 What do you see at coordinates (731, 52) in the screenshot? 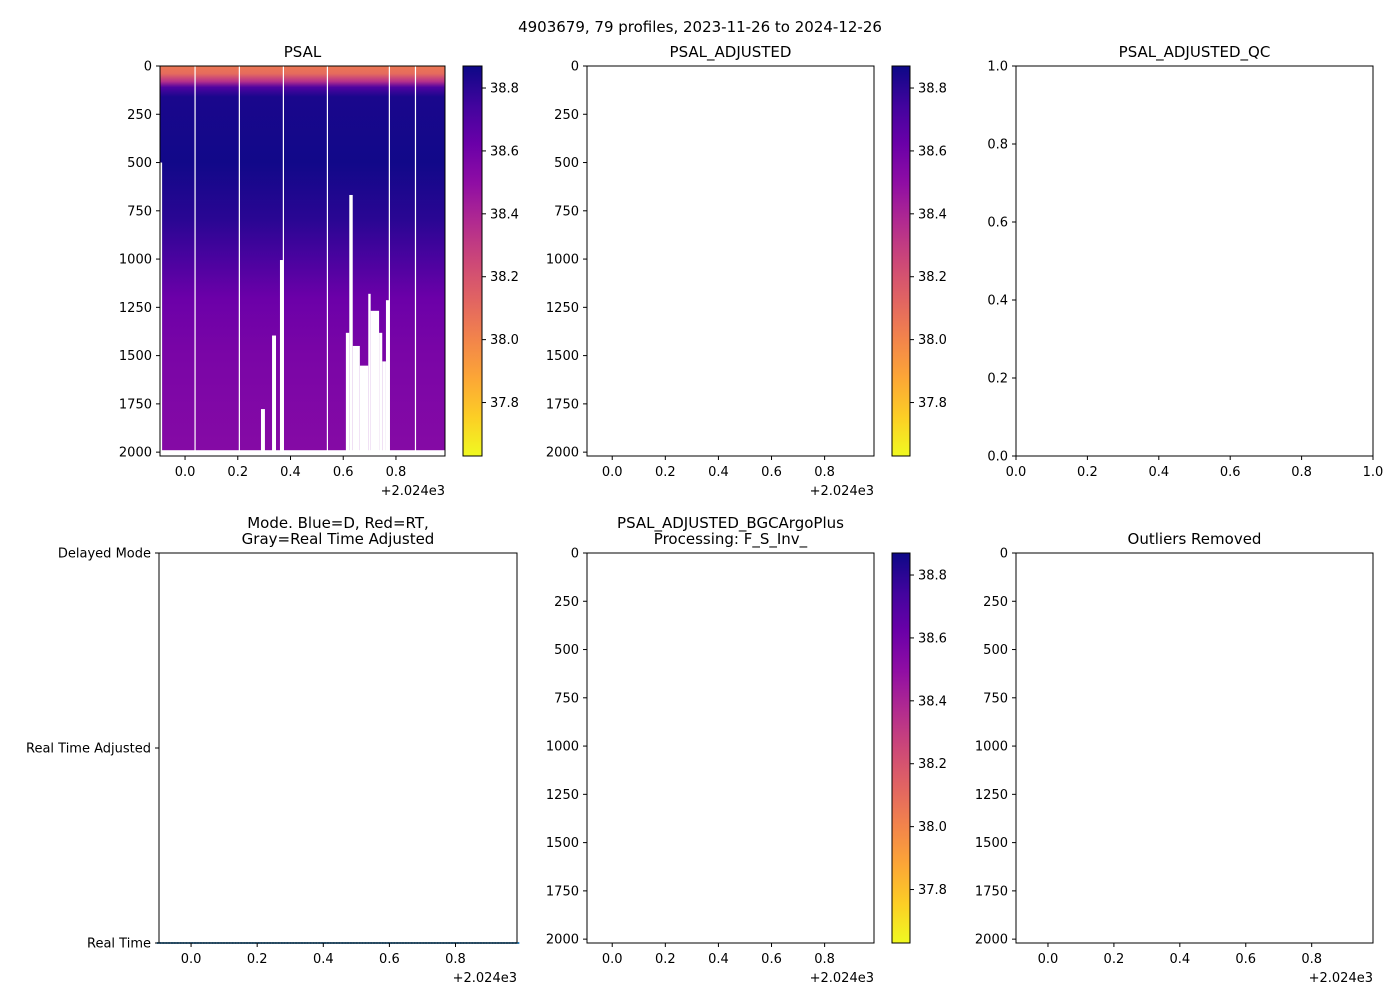
I see `panel-title: PSAL_ADJUSTED` at bounding box center [731, 52].